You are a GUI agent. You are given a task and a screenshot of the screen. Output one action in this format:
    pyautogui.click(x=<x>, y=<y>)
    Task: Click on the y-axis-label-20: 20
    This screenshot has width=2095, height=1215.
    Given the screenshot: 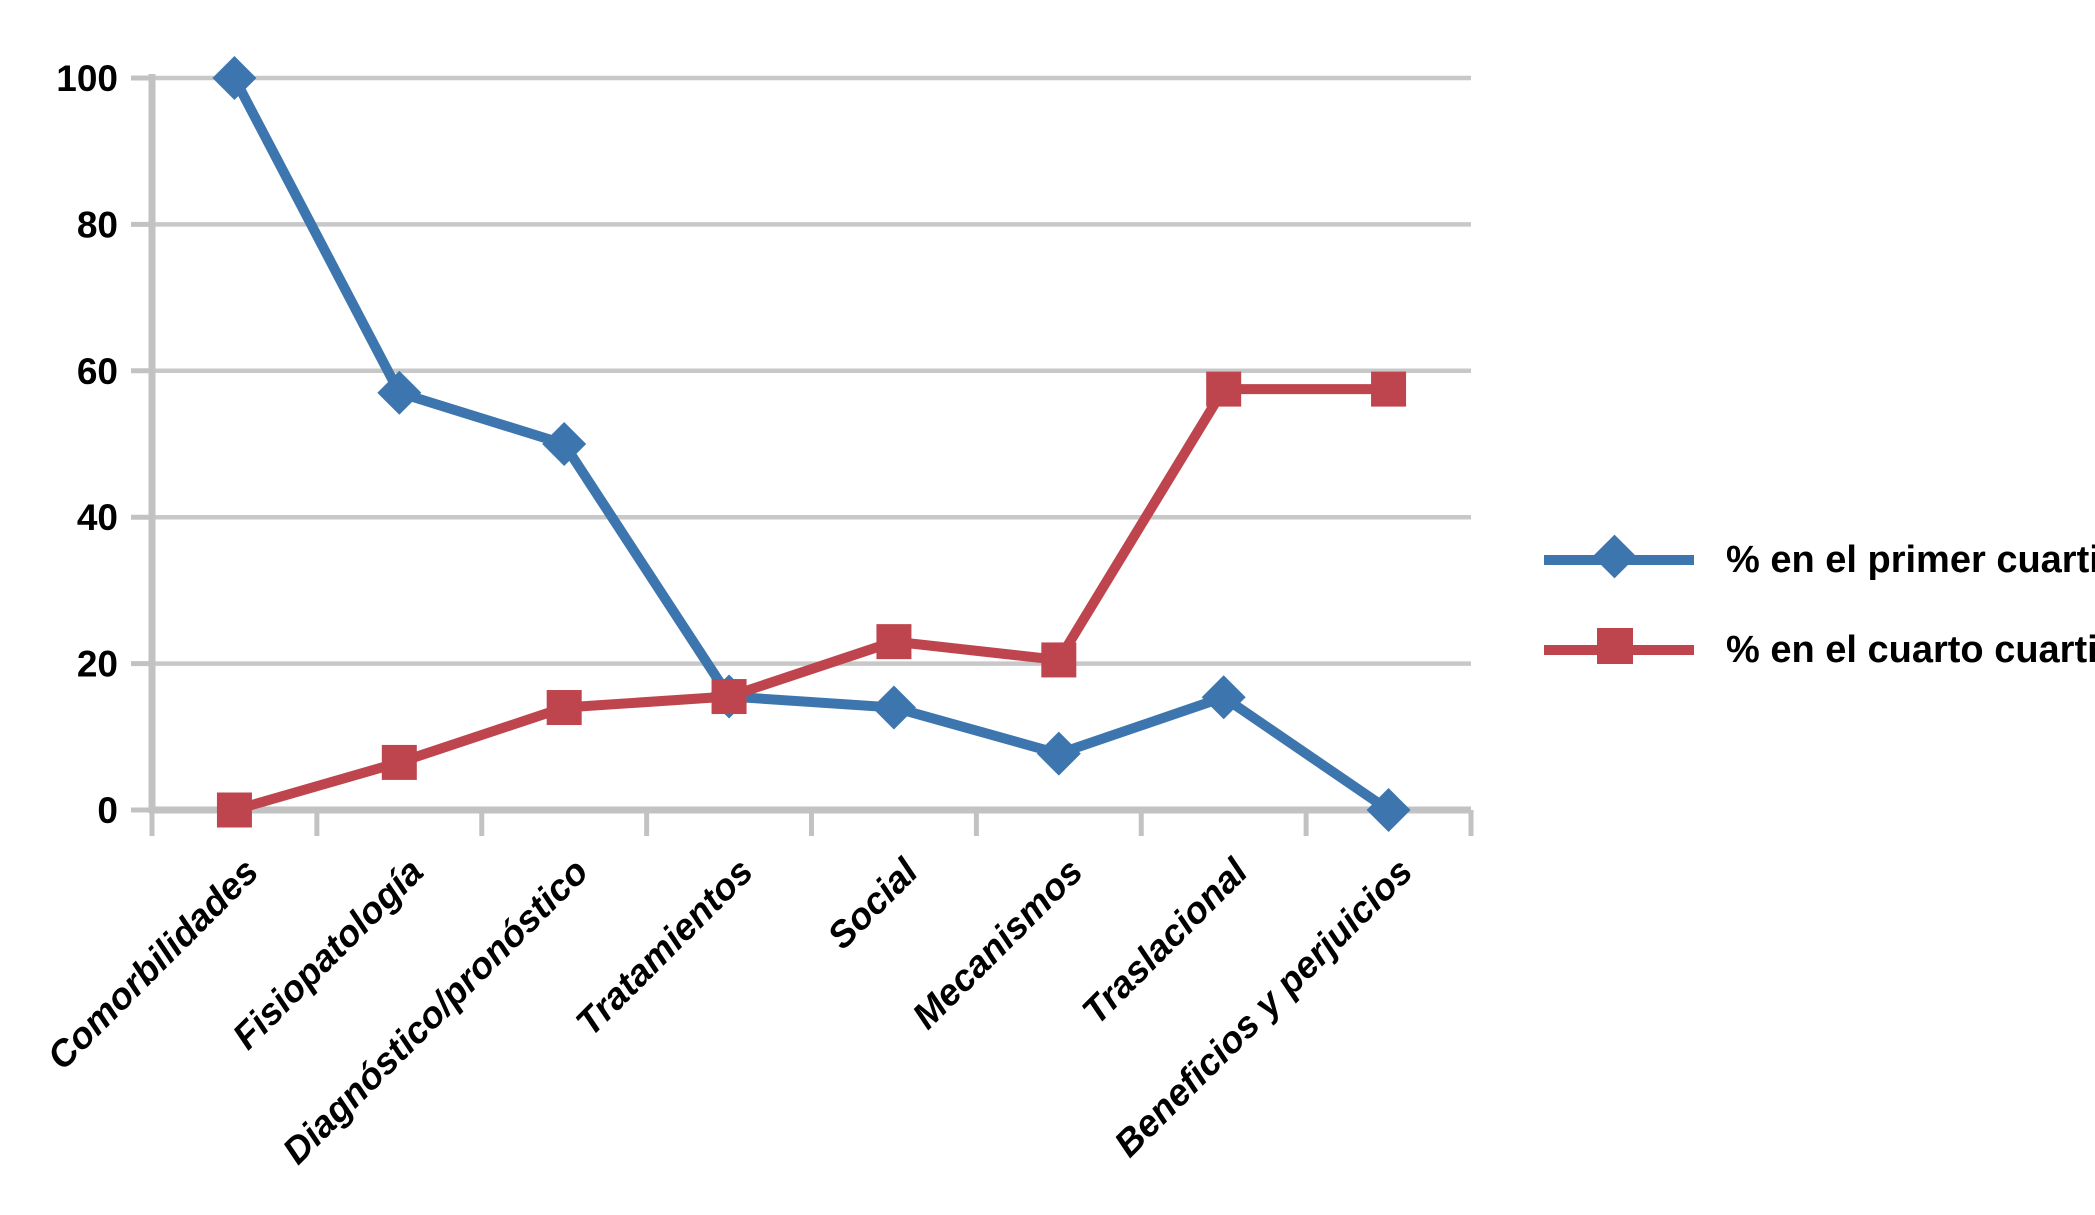 What is the action you would take?
    pyautogui.click(x=97, y=664)
    